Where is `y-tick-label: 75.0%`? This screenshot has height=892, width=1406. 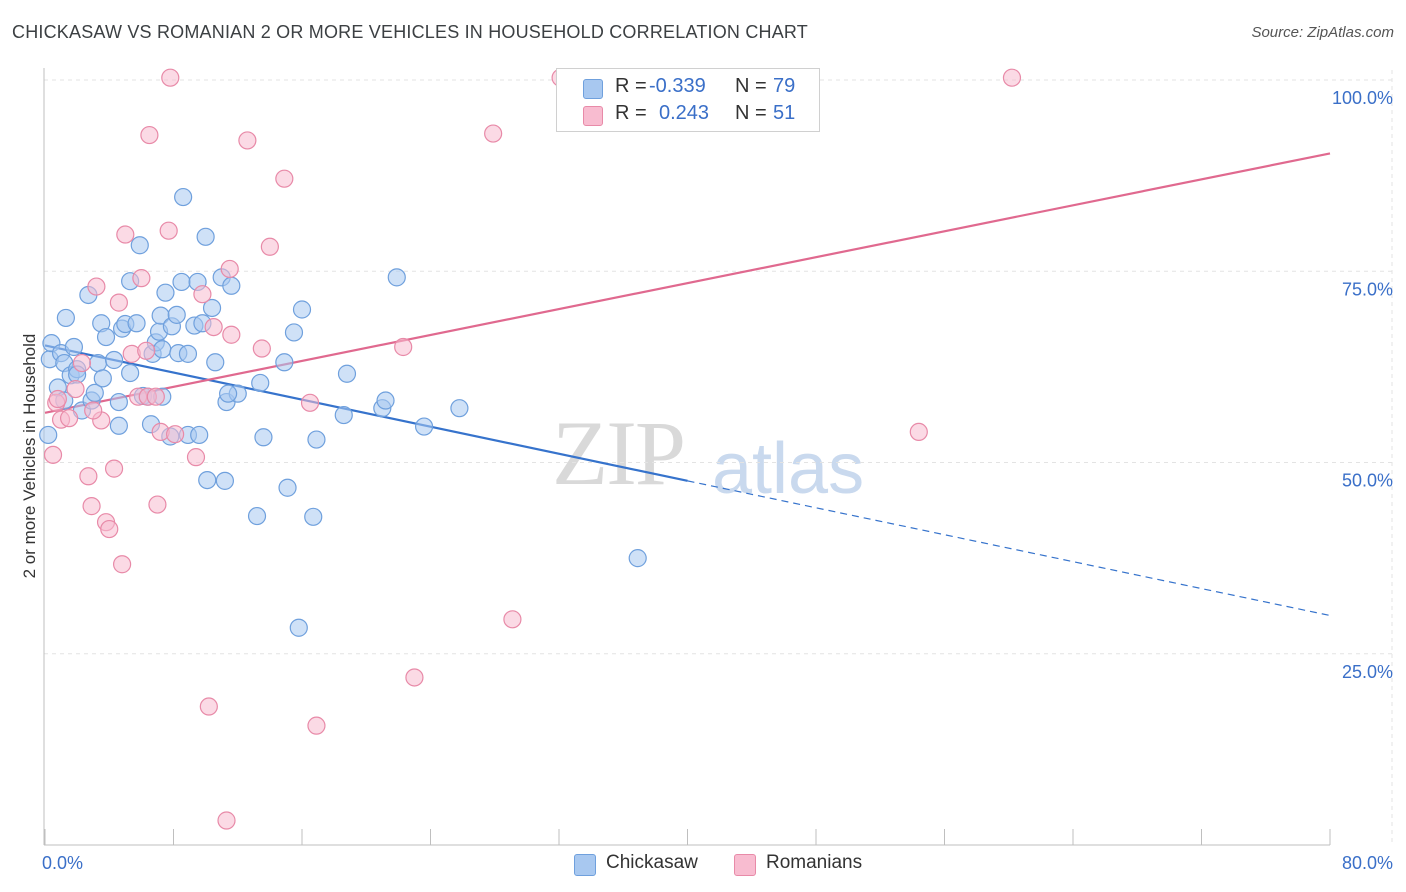
y-tick-label: 75.0% is located at coordinates (1367, 289).